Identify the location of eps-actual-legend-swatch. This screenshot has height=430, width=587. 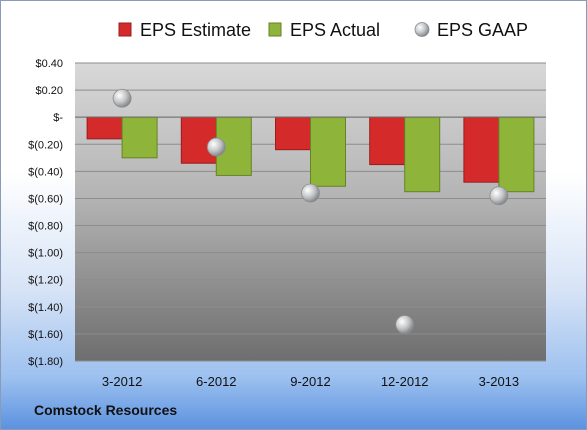
(275, 29).